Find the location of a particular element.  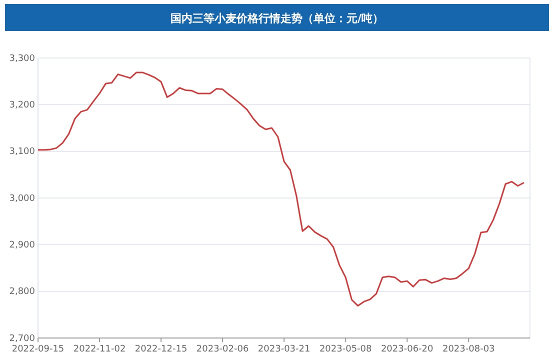

y-tick-label: 2,800 is located at coordinates (22, 292).